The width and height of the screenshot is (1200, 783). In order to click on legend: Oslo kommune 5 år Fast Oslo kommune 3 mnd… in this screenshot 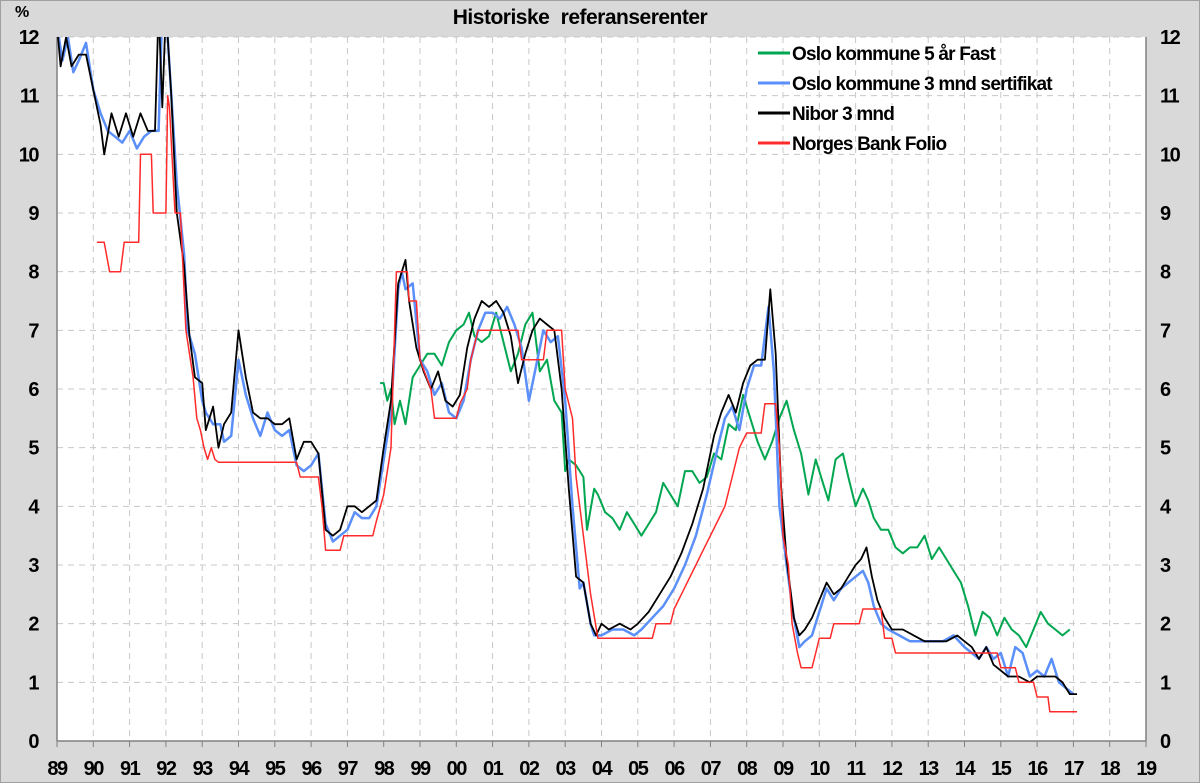, I will do `click(906, 99)`.